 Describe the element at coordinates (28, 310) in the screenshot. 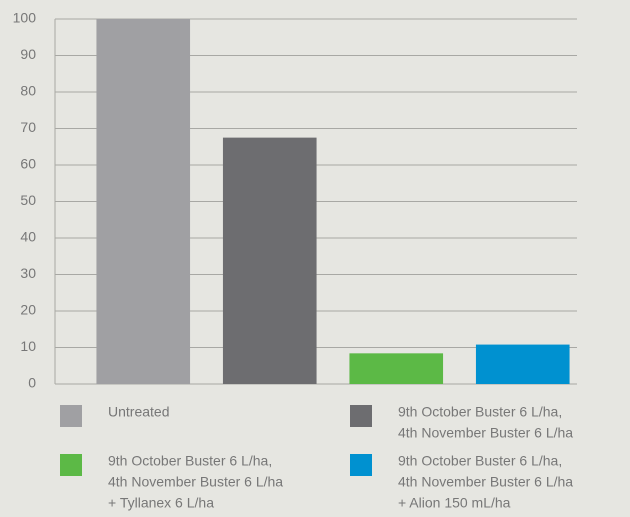

I see `y-tick-label: 20` at that location.